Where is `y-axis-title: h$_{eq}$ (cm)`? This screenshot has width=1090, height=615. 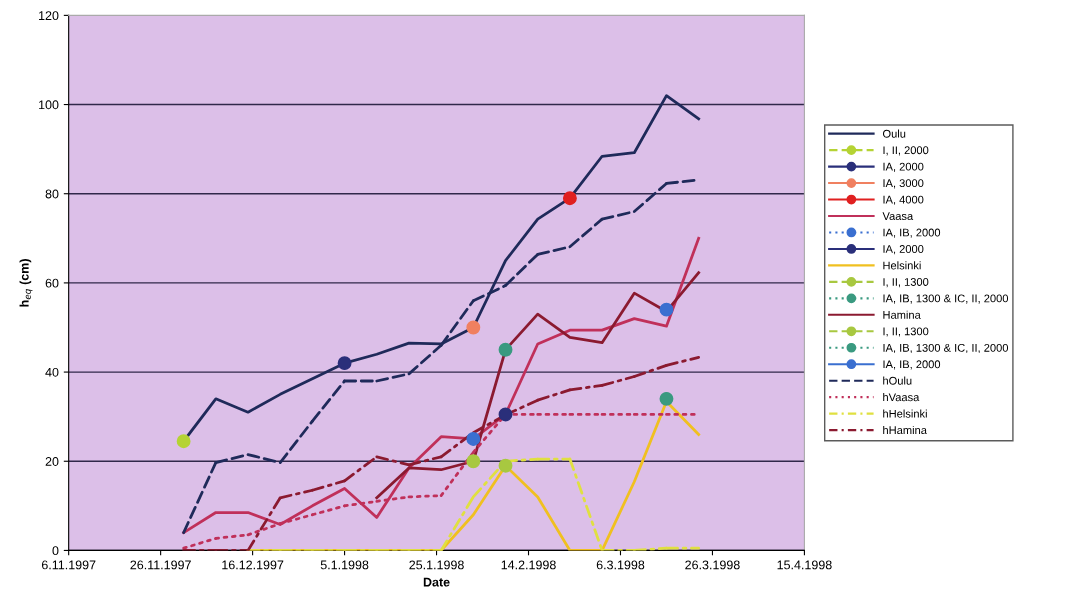
y-axis-title: h$_{eq}$ (cm) is located at coordinates (26, 283).